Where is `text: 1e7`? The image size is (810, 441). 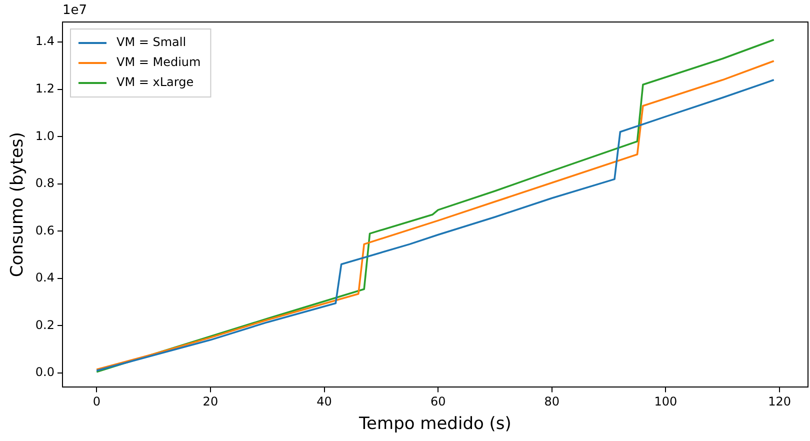
text: 1e7 is located at coordinates (75, 10).